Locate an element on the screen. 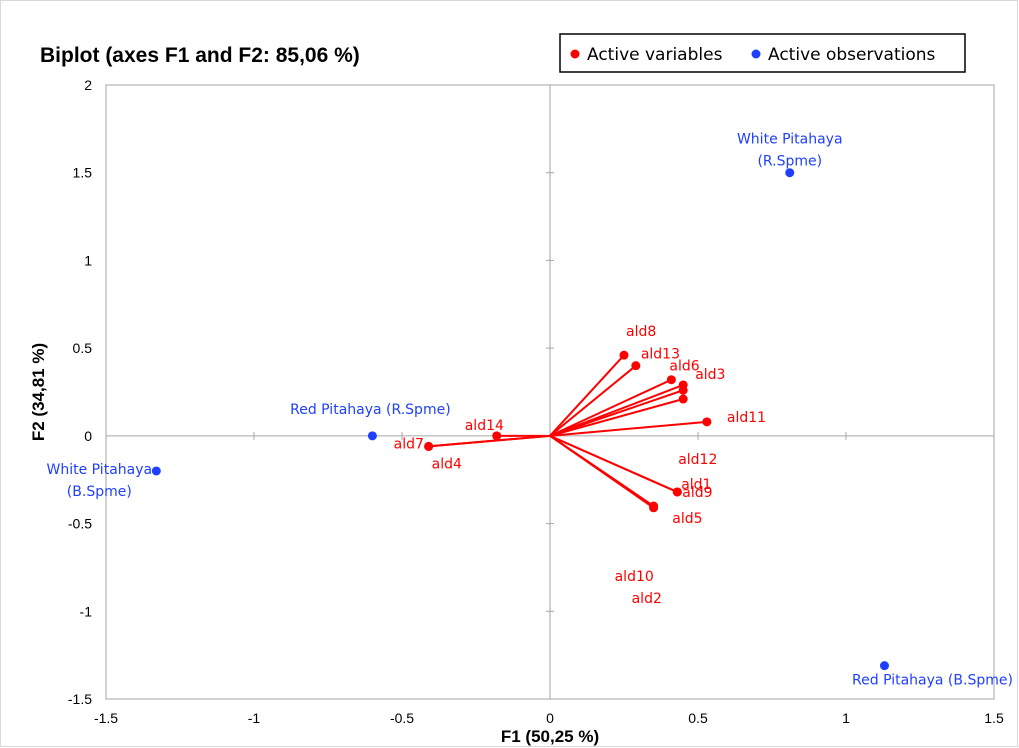 Image resolution: width=1019 pixels, height=748 pixels. vector-point-ald11 is located at coordinates (707, 422).